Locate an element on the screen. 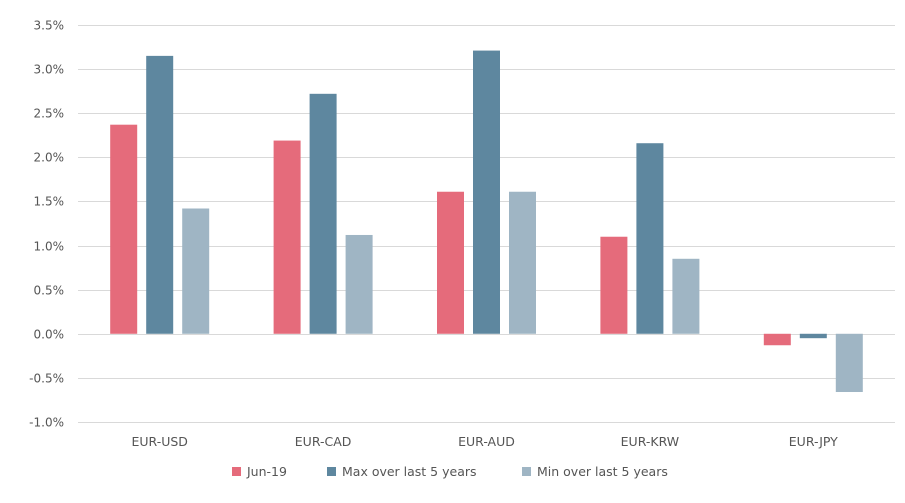 Image resolution: width=905 pixels, height=503 pixels. y-tick-label: 1.5% is located at coordinates (49, 202).